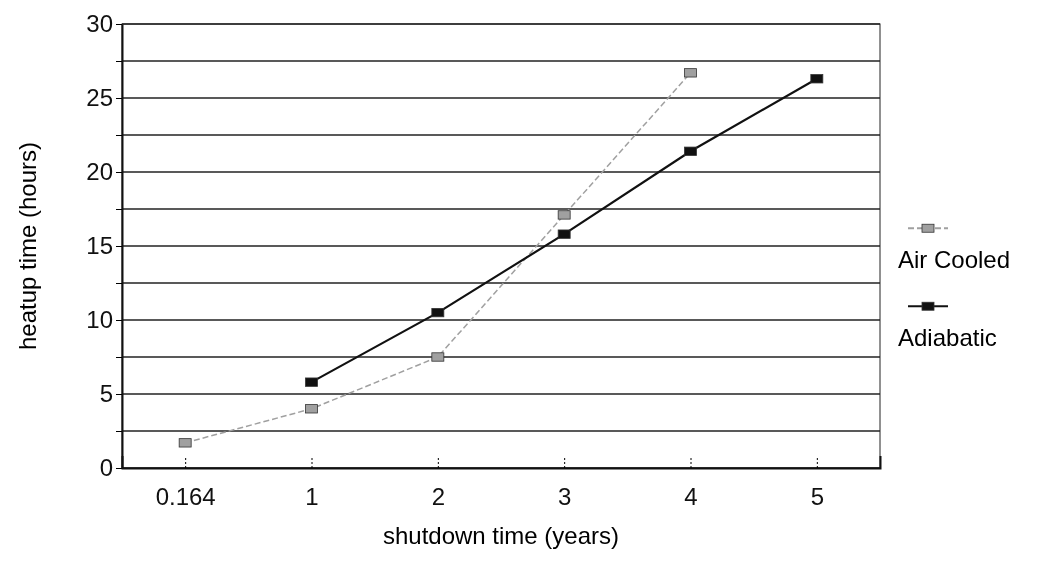 Image resolution: width=1059 pixels, height=569 pixels. I want to click on y-tick-label: 20, so click(99, 172).